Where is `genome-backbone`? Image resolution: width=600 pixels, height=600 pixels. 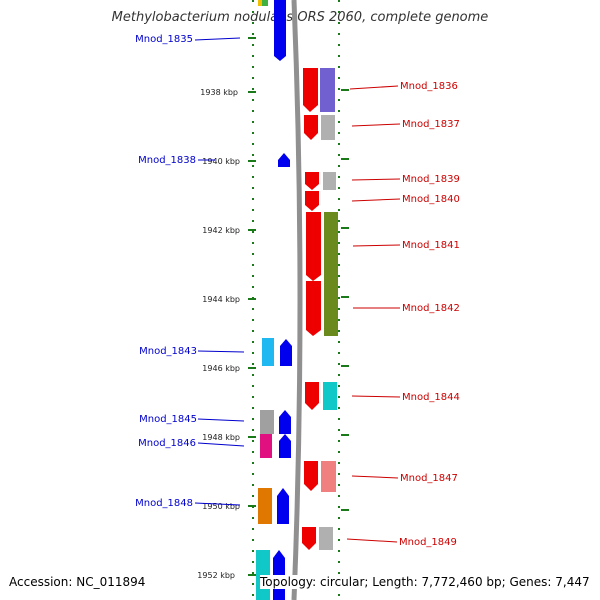
genome-backbone is located at coordinates (297, 300).